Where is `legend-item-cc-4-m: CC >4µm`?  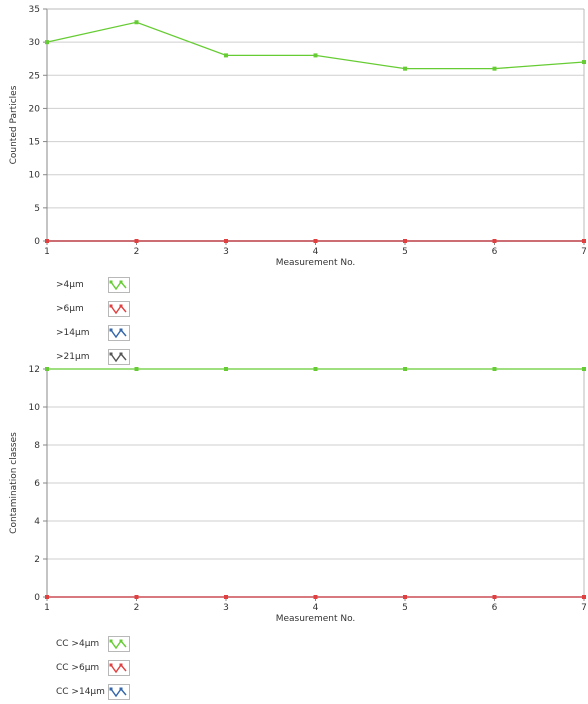
legend-item-cc-4-m: CC >4µm is located at coordinates (93, 644).